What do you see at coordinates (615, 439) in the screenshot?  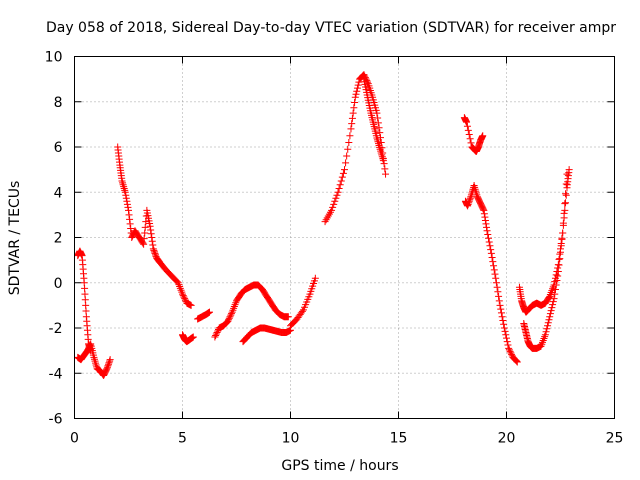 I see `x-tick-label: 25` at bounding box center [615, 439].